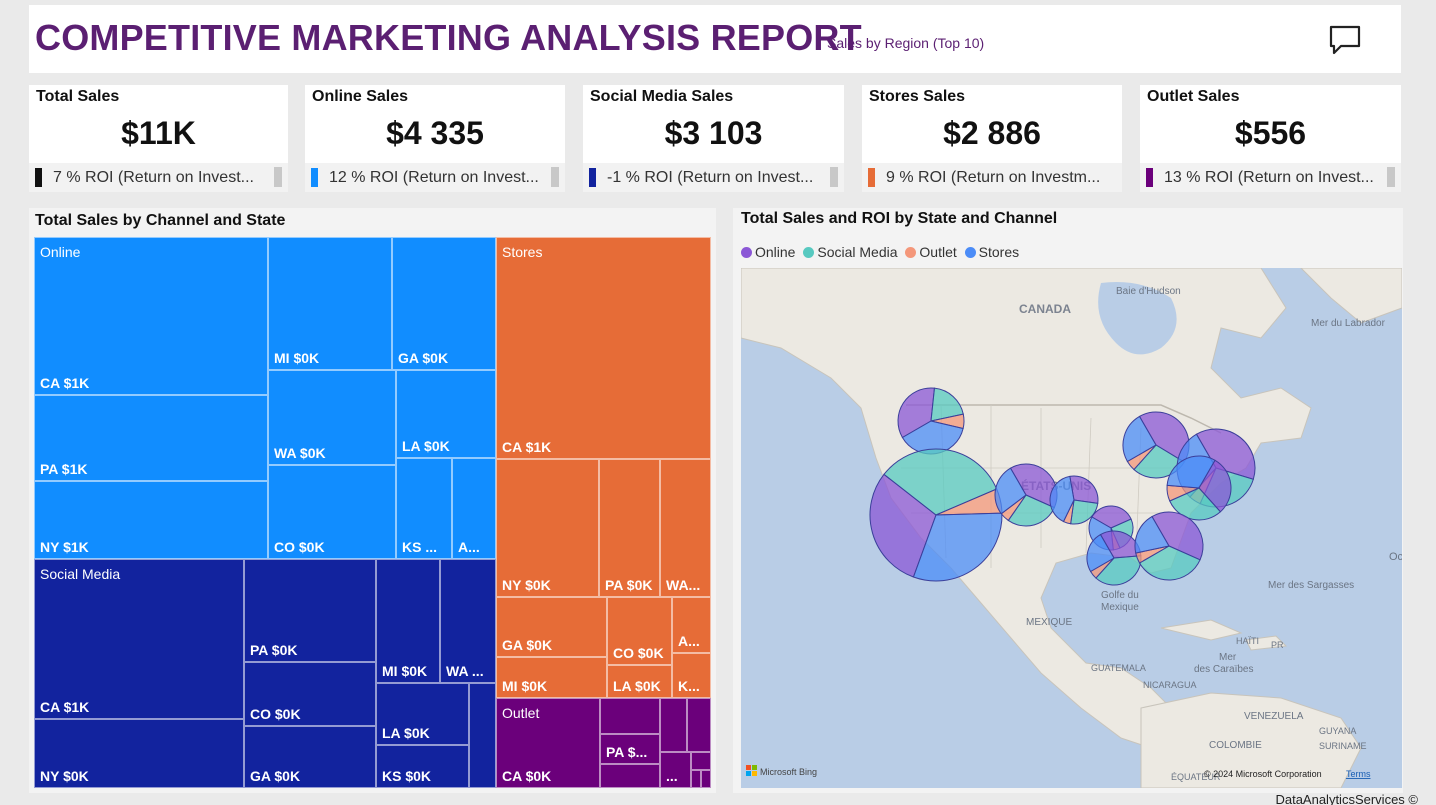 This screenshot has width=1436, height=805. What do you see at coordinates (139, 639) in the screenshot?
I see `treemap-tile: Social Media CA $1K` at bounding box center [139, 639].